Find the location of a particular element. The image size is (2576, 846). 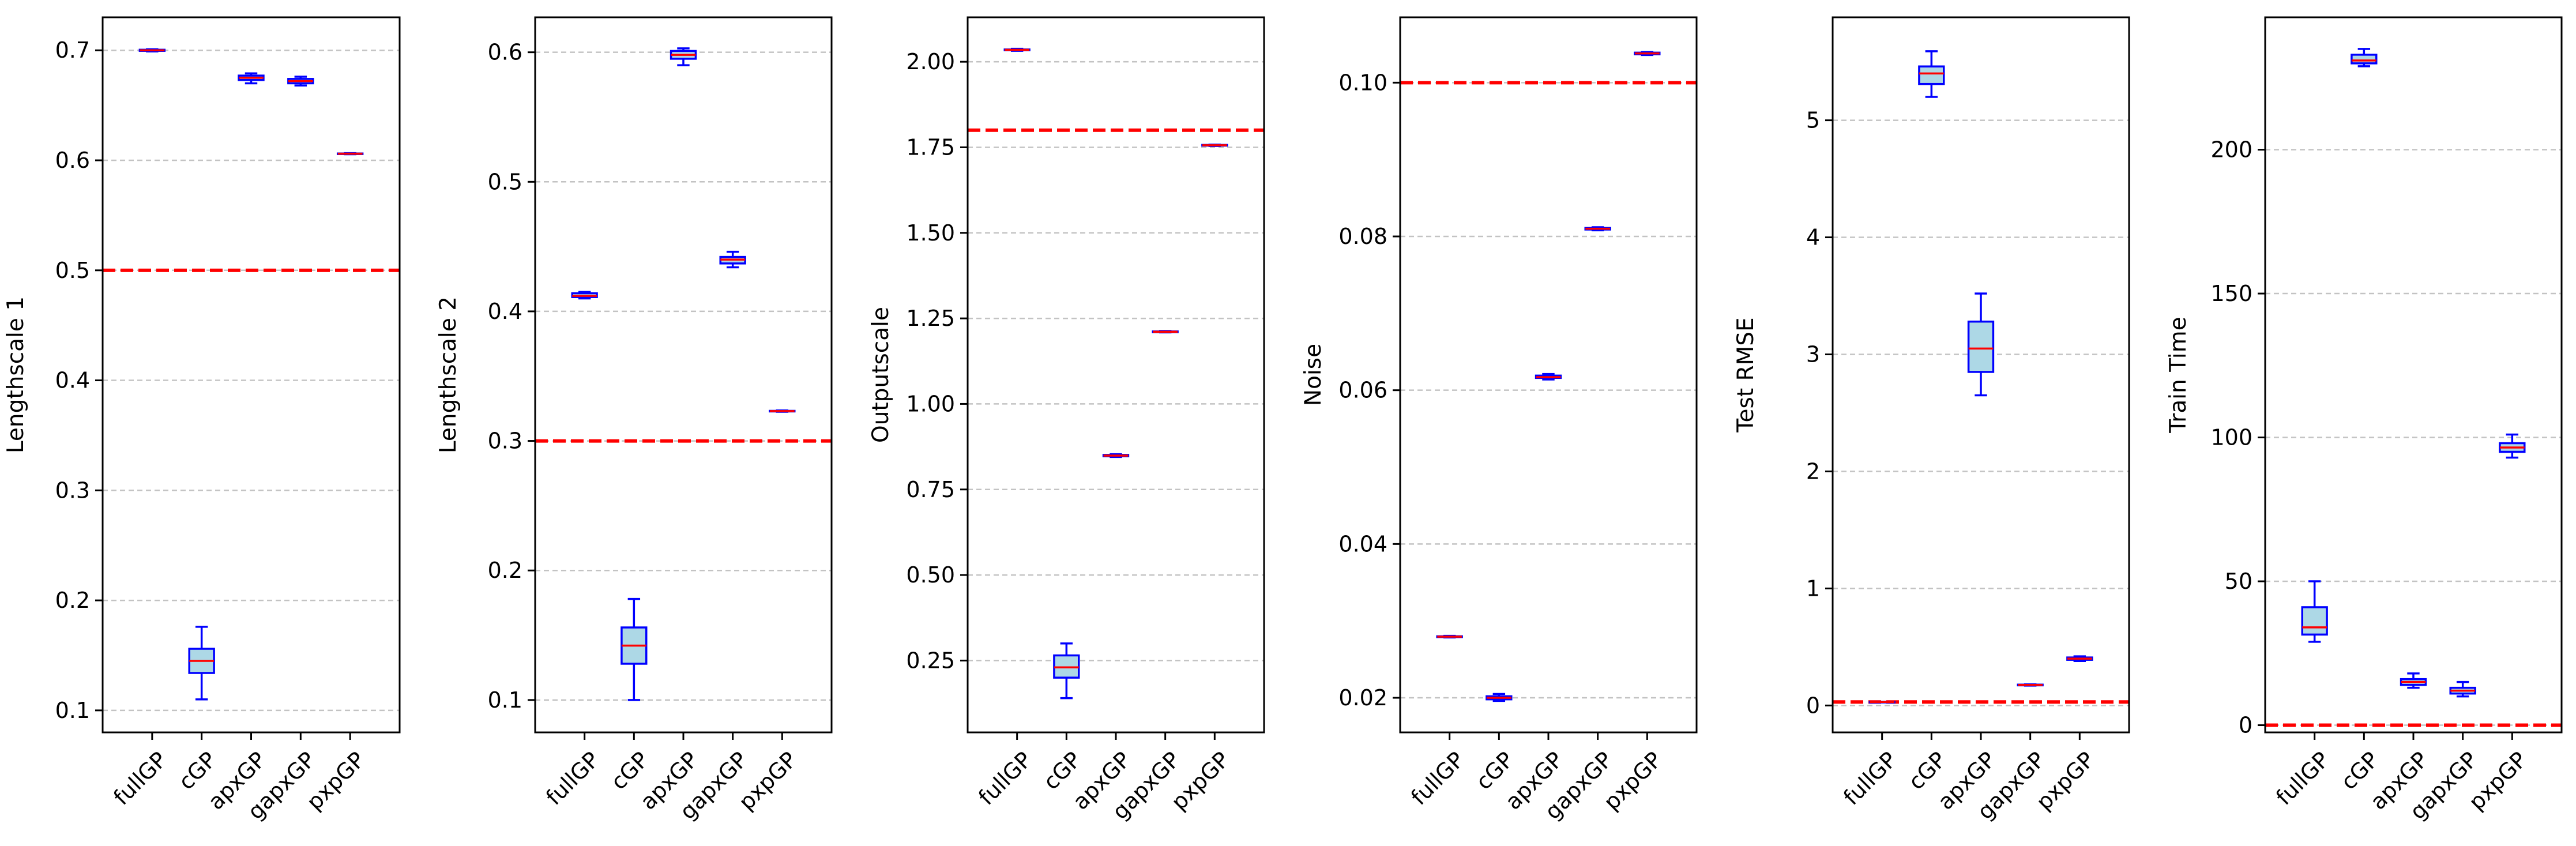

y-axis-label: Lengthscale 1 is located at coordinates (16, 374).